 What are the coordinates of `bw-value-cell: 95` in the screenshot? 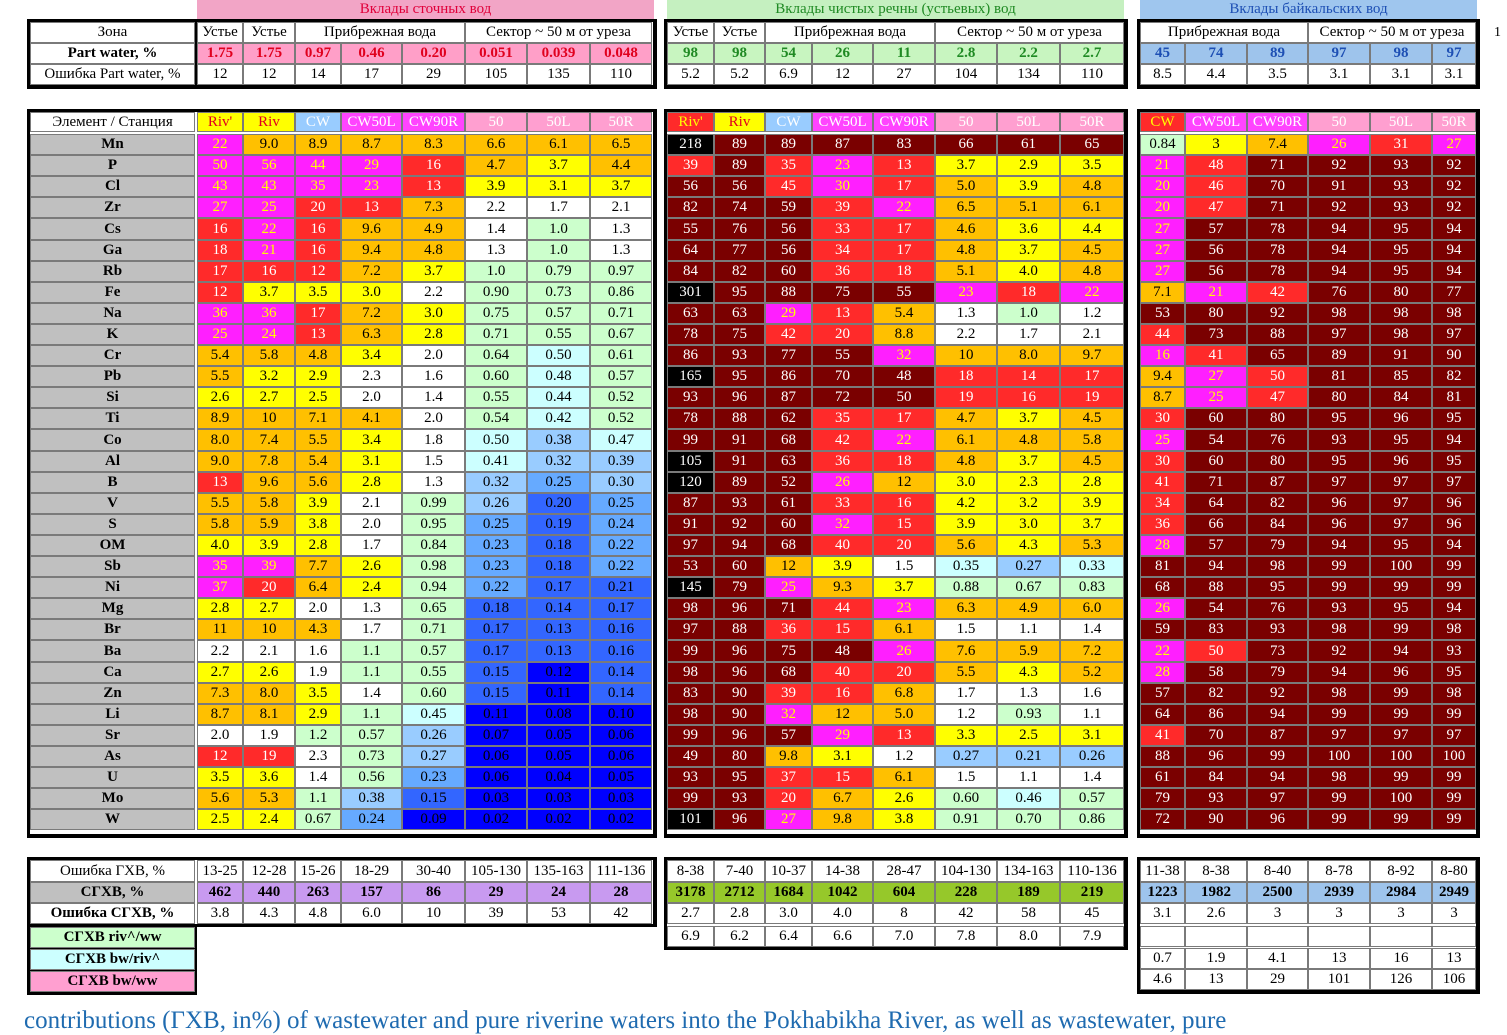 It's located at (1454, 672).